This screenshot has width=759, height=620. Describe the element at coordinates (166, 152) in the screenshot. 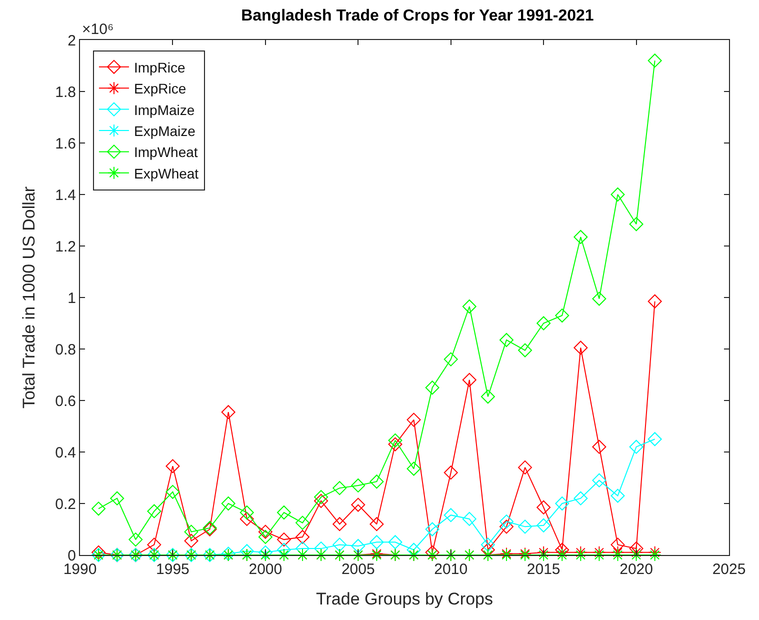

I see `legend-label: ImpWheat` at that location.